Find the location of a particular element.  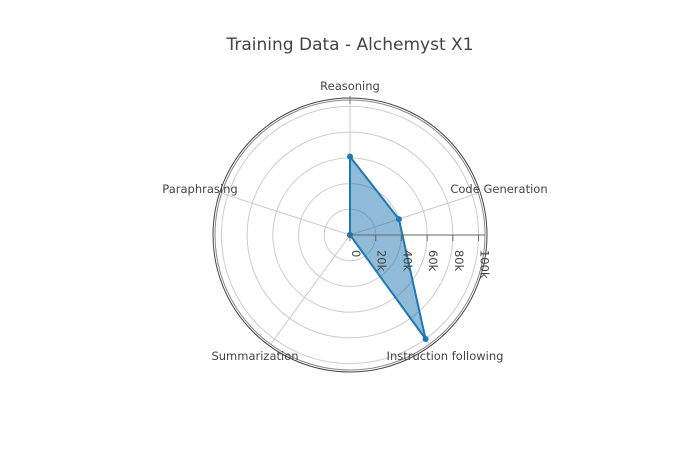

radial-tick-label: 0 is located at coordinates (356, 253).